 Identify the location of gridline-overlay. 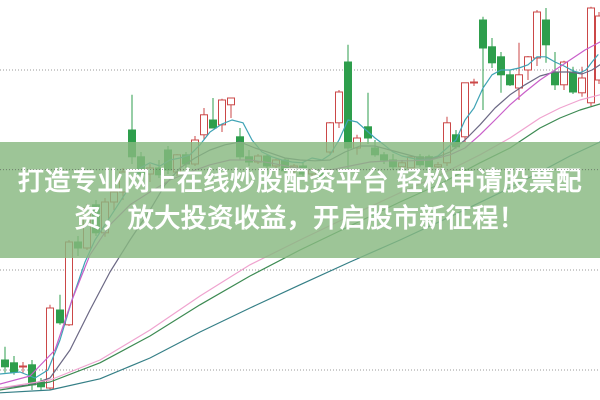
(300, 169).